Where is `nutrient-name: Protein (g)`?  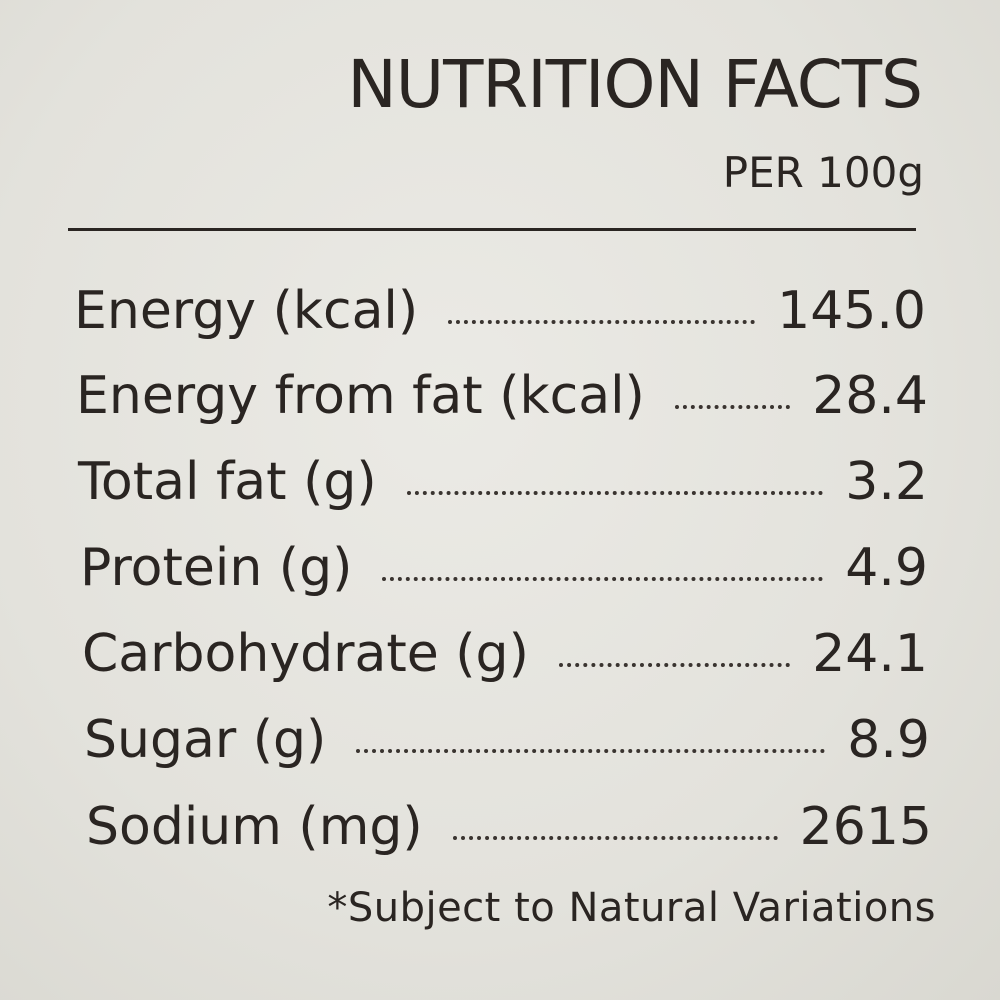 nutrient-name: Protein (g) is located at coordinates (216, 568).